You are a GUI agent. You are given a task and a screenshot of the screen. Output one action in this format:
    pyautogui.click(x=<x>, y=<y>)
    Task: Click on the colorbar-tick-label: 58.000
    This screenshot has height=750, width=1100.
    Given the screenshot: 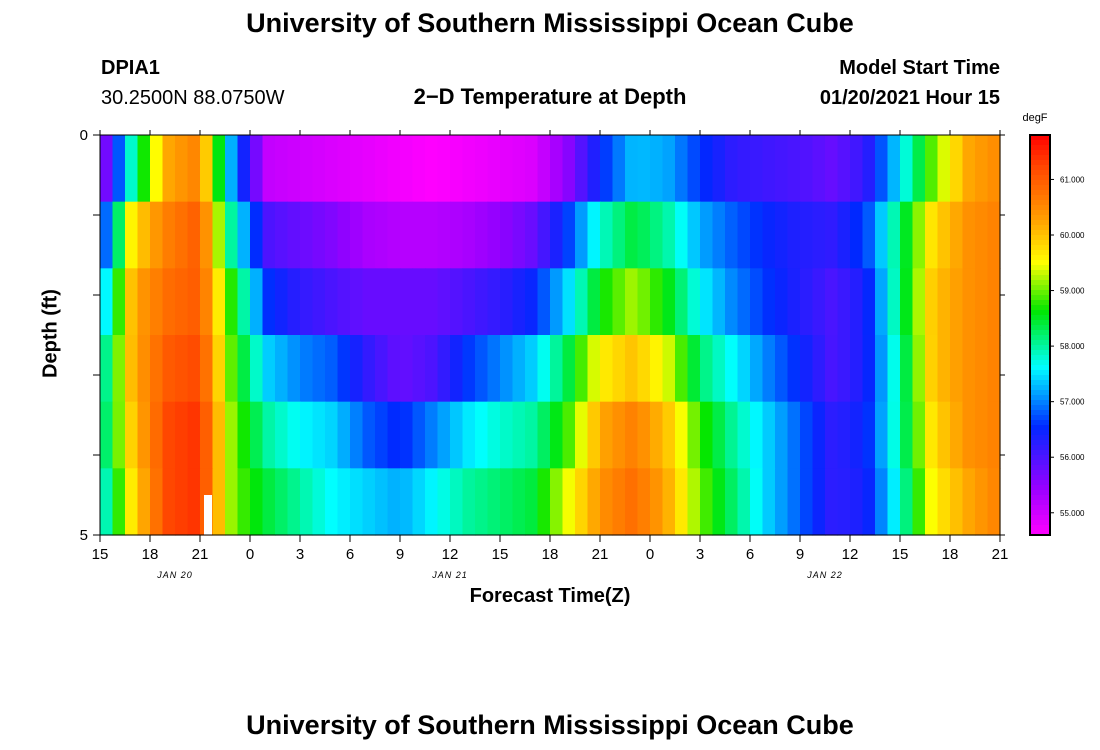 What is the action you would take?
    pyautogui.click(x=1072, y=346)
    